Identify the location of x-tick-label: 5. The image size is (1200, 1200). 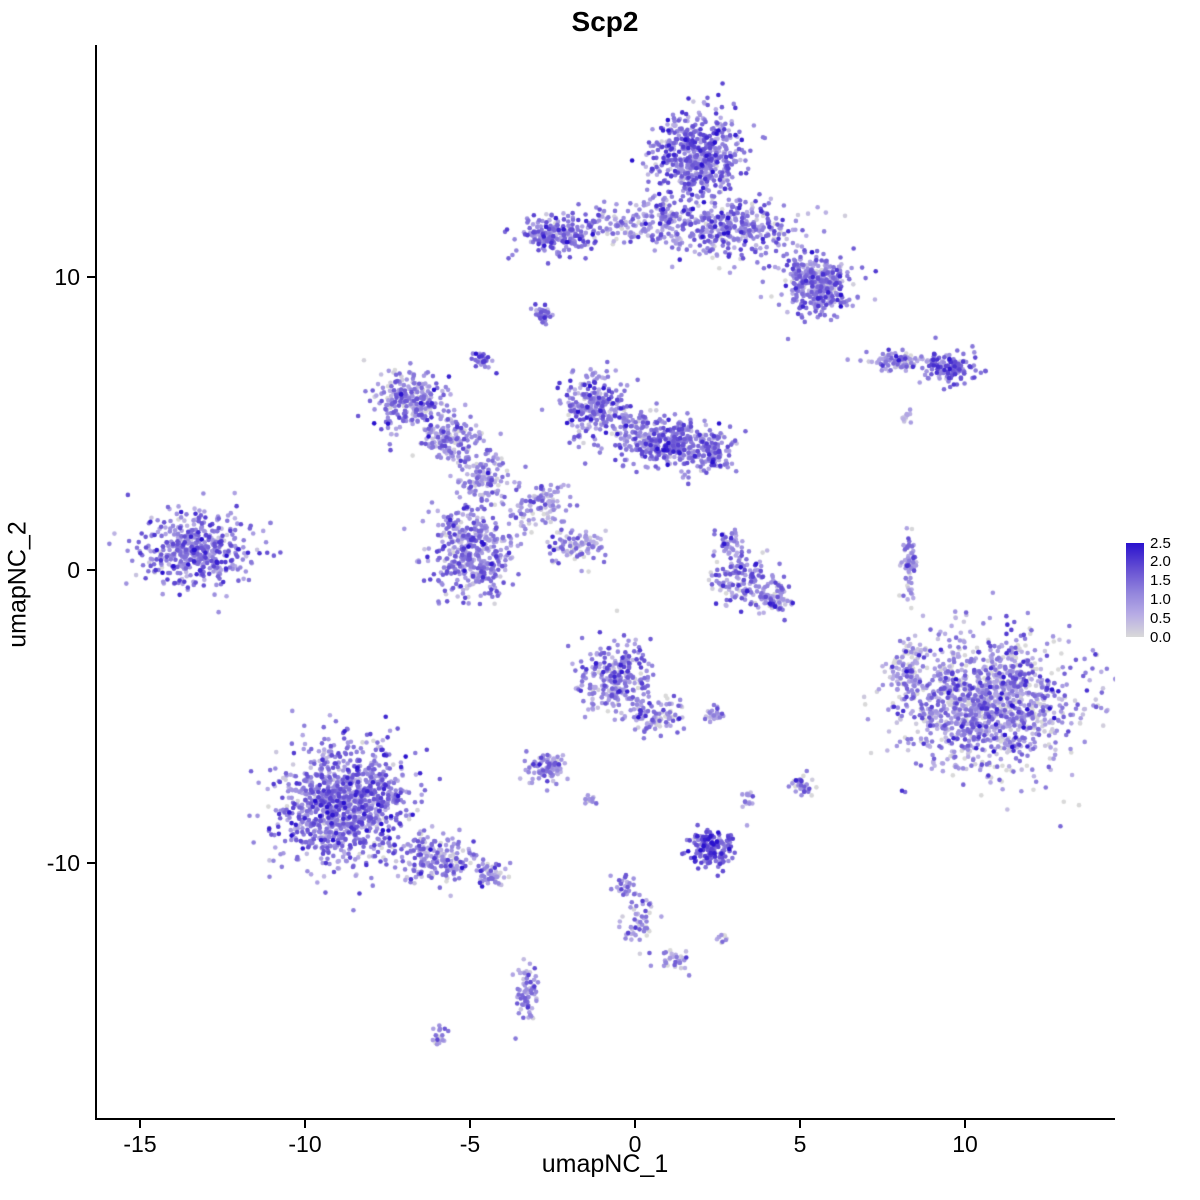
(800, 1144).